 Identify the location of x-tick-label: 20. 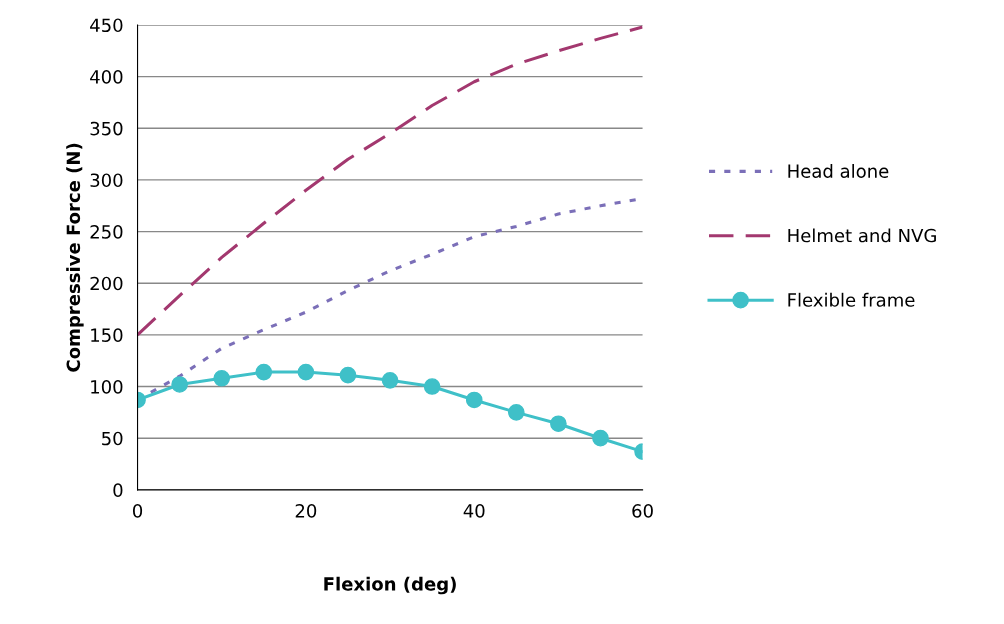
(306, 511).